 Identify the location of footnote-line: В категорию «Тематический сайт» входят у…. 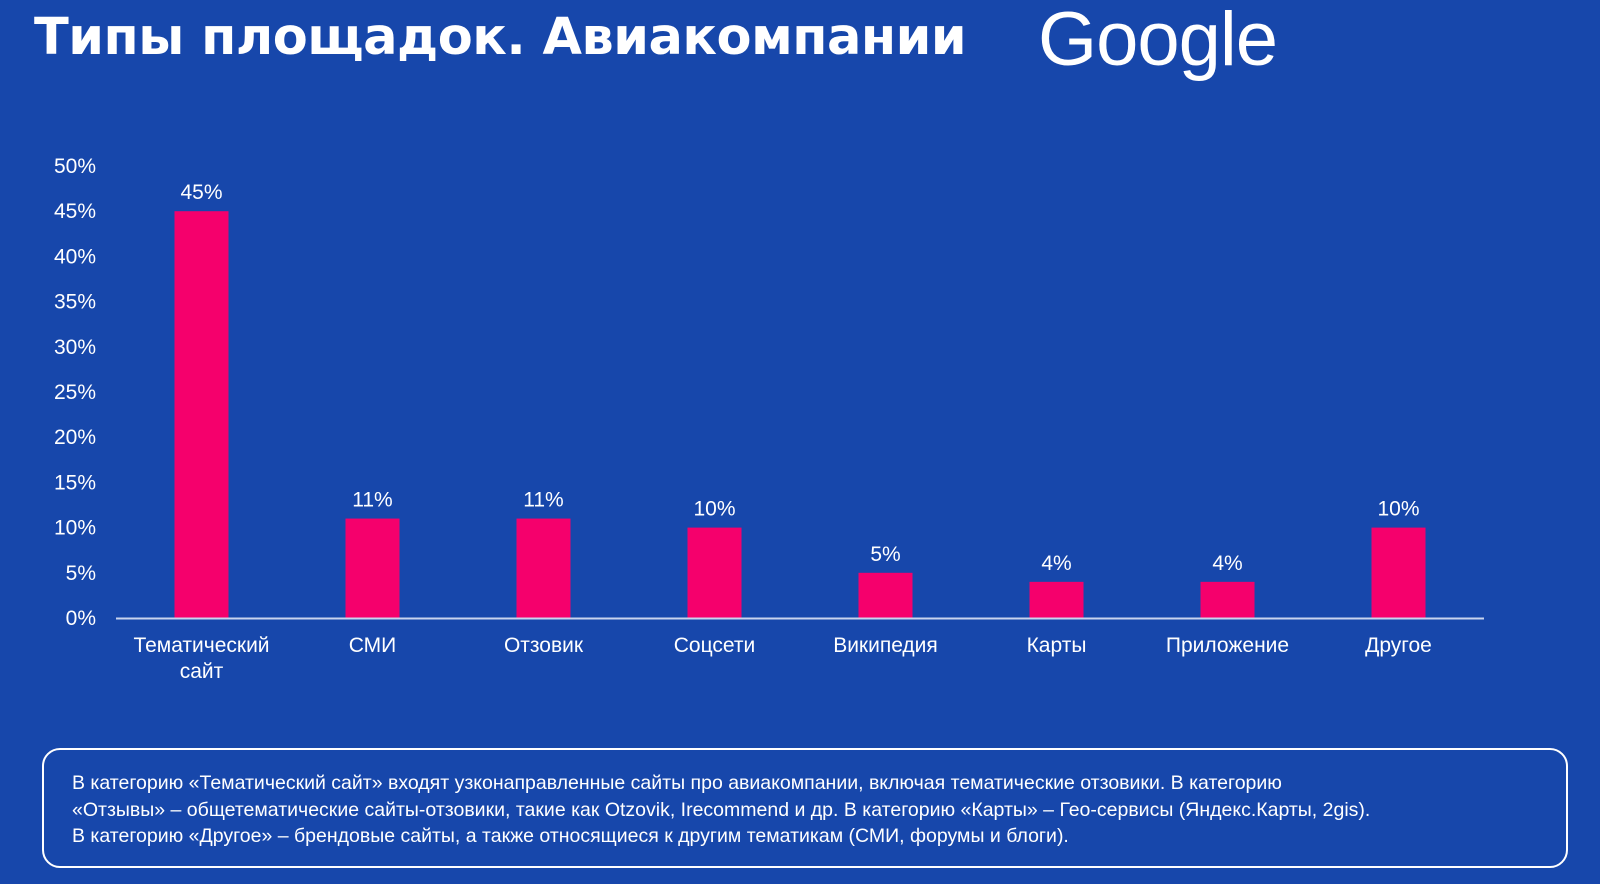
(806, 783).